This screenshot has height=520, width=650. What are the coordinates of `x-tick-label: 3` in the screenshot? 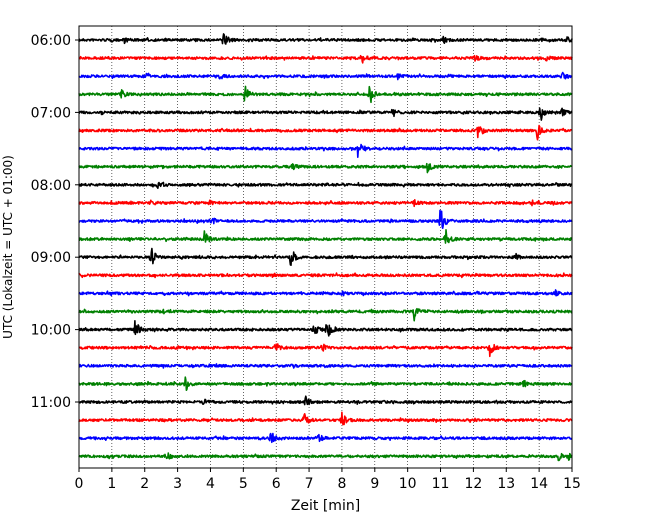 It's located at (177, 484).